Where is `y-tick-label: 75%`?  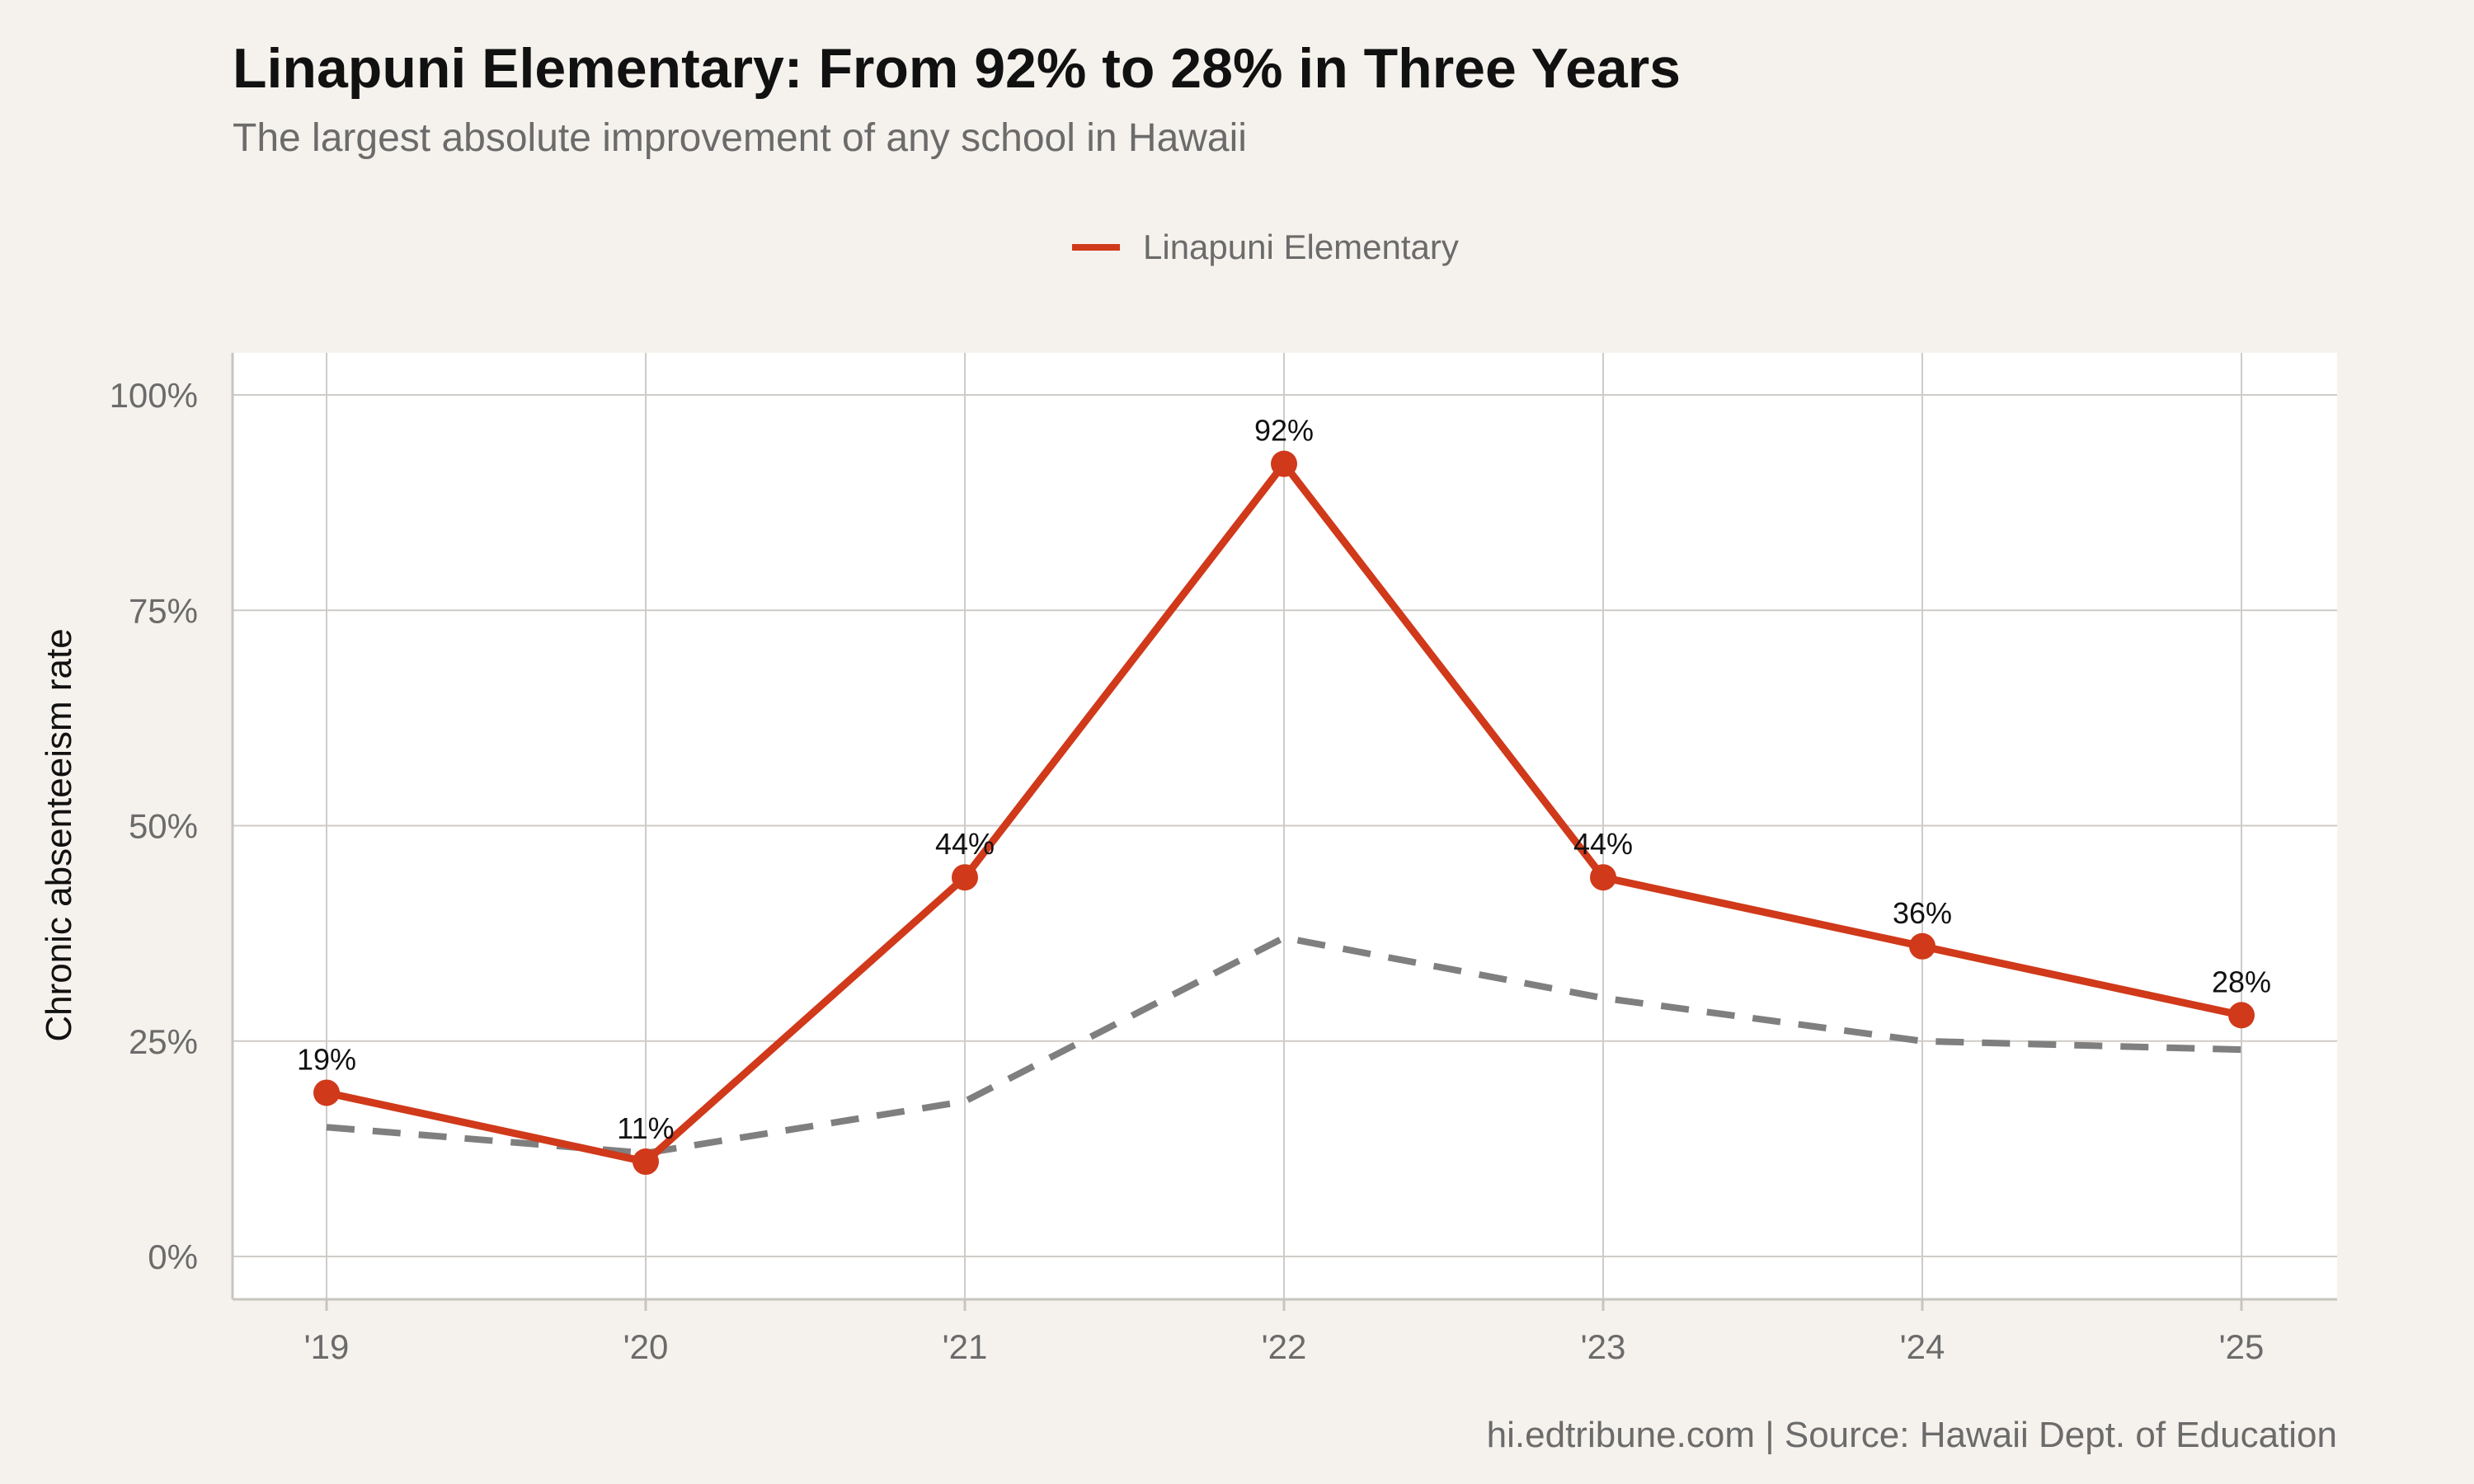
y-tick-label: 75% is located at coordinates (163, 610).